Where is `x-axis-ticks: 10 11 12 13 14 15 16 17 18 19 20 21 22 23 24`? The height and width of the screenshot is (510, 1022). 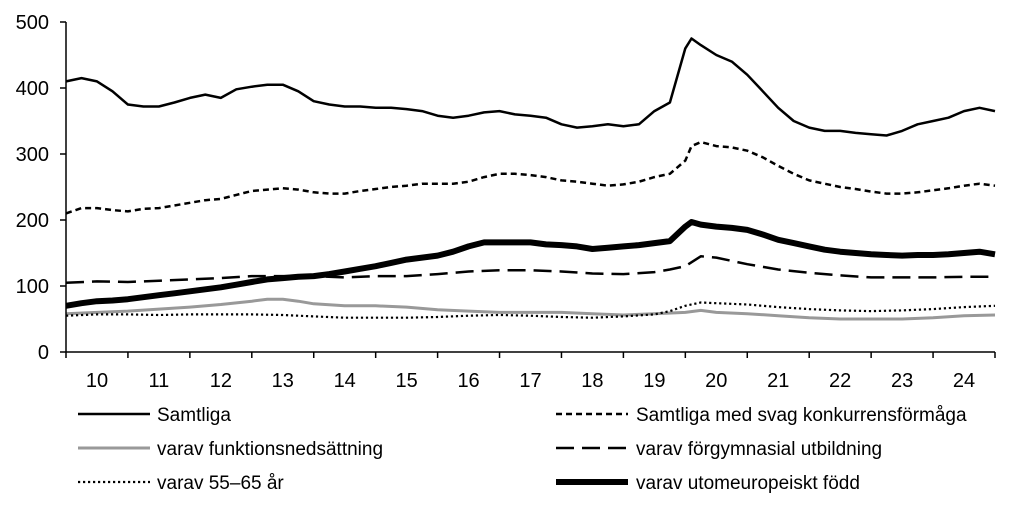 x-axis-ticks: 10 11 12 13 14 15 16 17 18 19 20 21 22 23 24 is located at coordinates (530, 372).